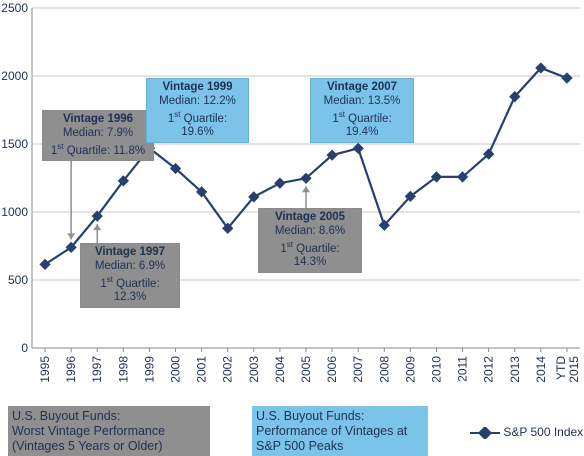 This screenshot has width=584, height=456. What do you see at coordinates (176, 369) in the screenshot?
I see `x-tick-label: 2000` at bounding box center [176, 369].